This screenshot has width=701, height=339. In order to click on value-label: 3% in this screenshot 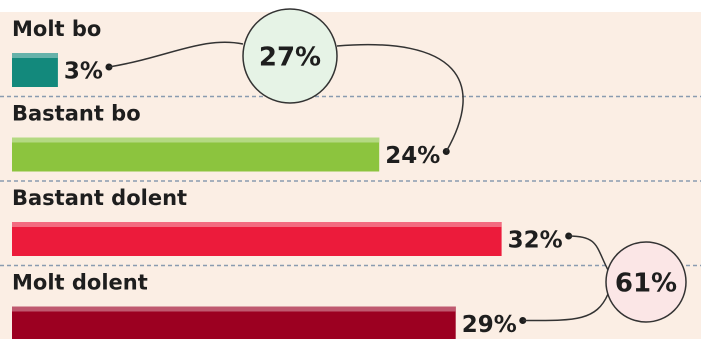, I will do `click(83, 72)`.